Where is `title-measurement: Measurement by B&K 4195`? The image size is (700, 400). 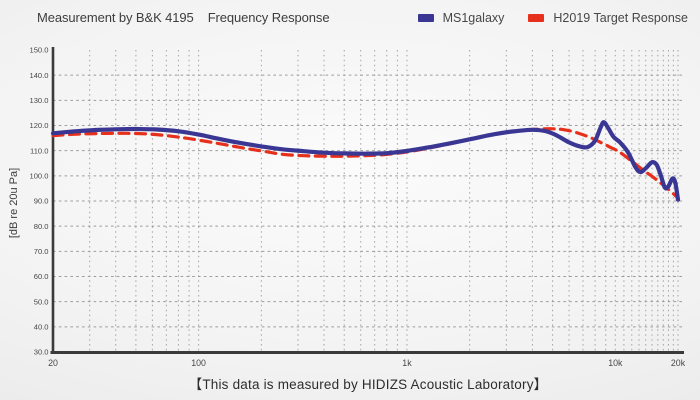 title-measurement: Measurement by B&K 4195 is located at coordinates (115, 17).